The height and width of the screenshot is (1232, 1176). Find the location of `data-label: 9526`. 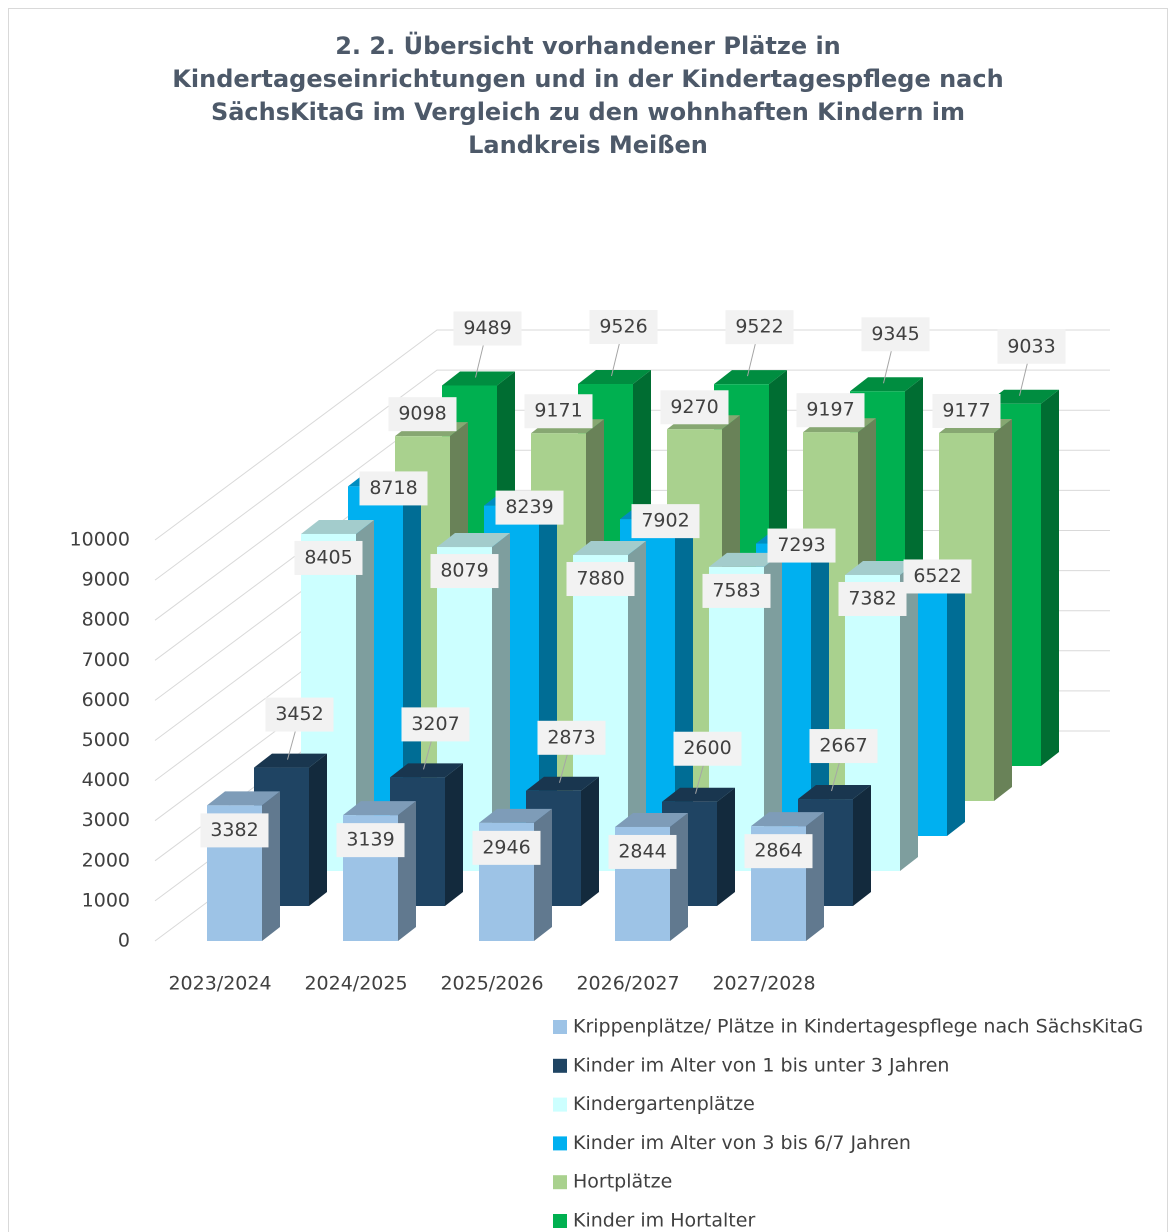

data-label: 9526 is located at coordinates (623, 327).